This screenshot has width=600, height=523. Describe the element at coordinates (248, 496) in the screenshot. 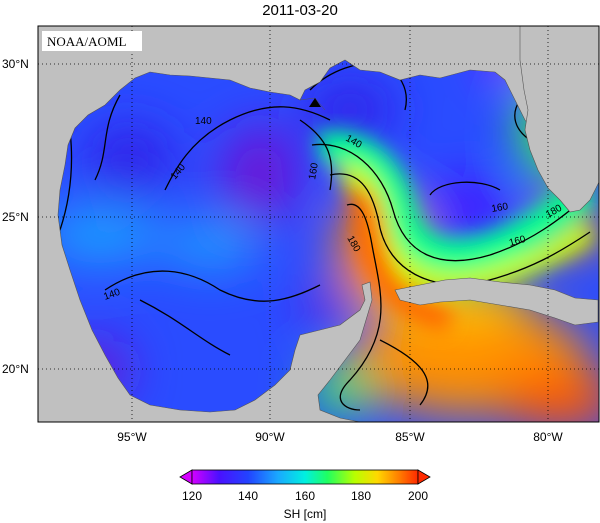

I see `colorbar-tick: 140` at that location.